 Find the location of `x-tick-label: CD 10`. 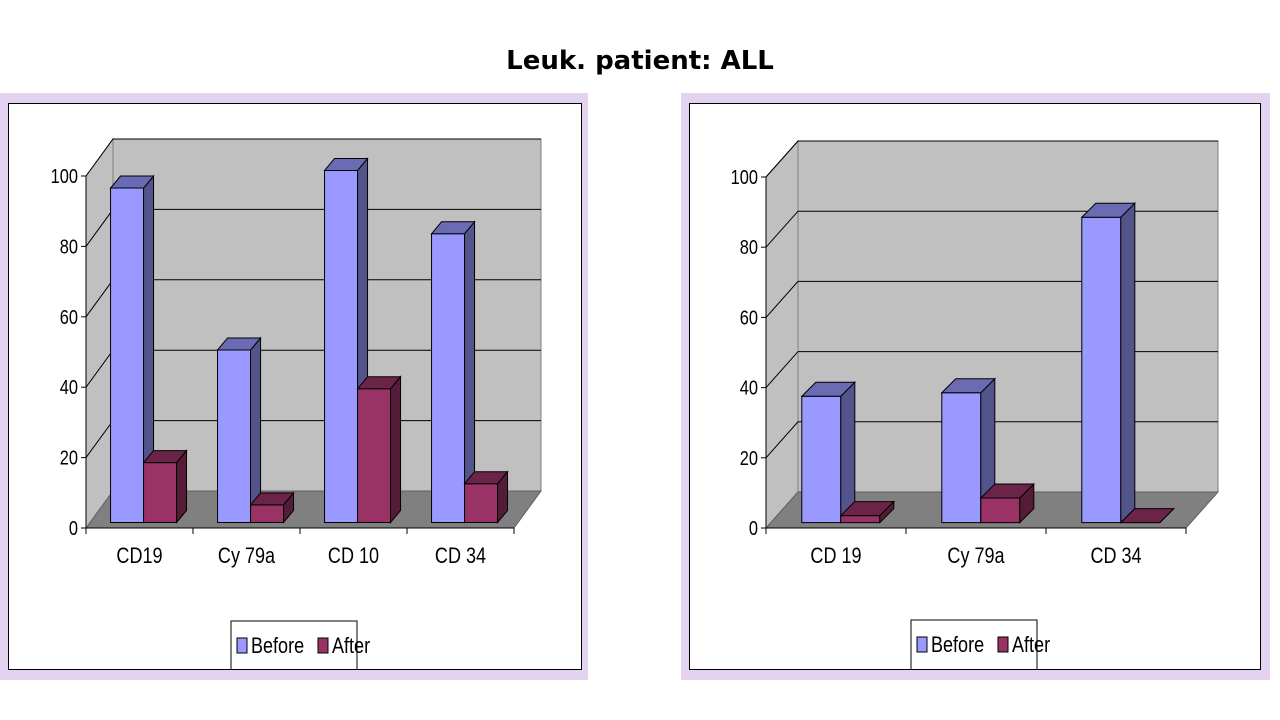

x-tick-label: CD 10 is located at coordinates (353, 556).